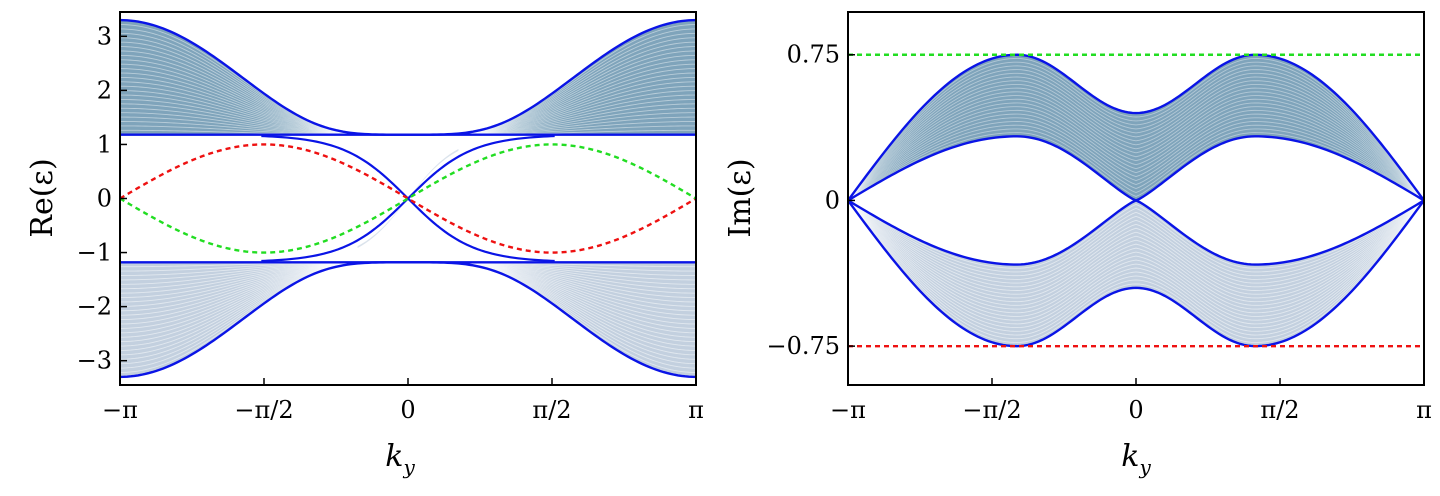 The height and width of the screenshot is (496, 1440). I want to click on left-ytick-label: 0, so click(104, 199).